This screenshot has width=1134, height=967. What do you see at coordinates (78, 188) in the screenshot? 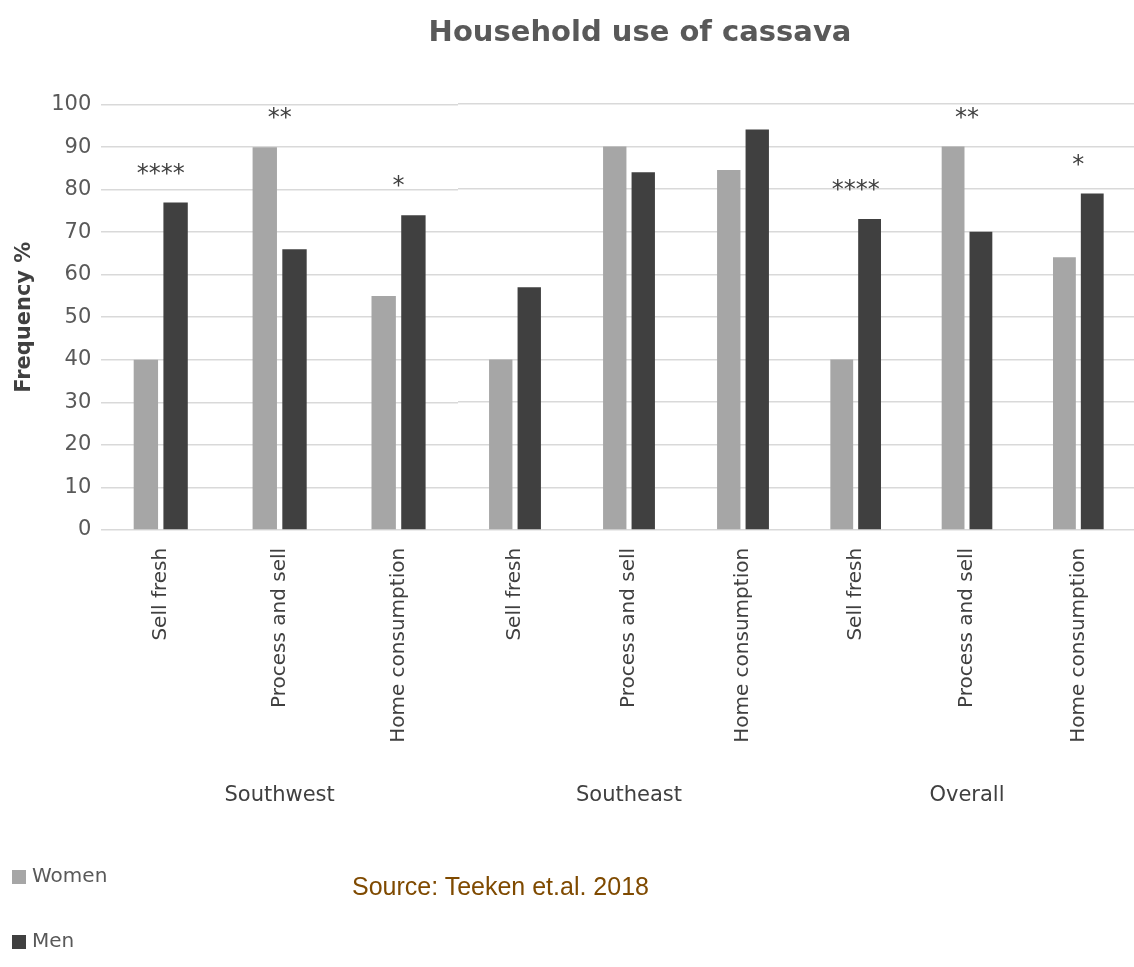
I see `y-tick-label: 80` at bounding box center [78, 188].